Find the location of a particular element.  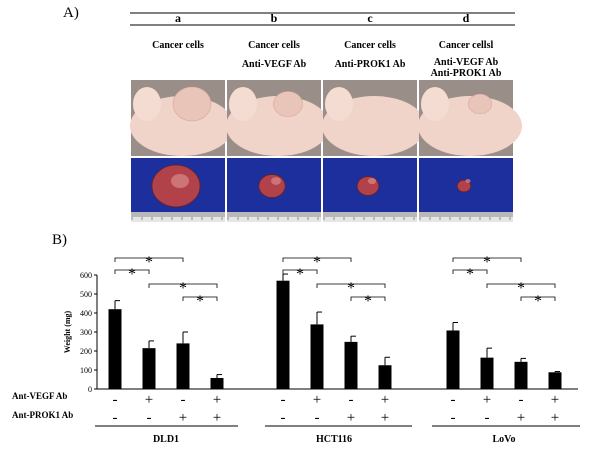

caption-line: Cancer cellsl is located at coordinates (466, 45).